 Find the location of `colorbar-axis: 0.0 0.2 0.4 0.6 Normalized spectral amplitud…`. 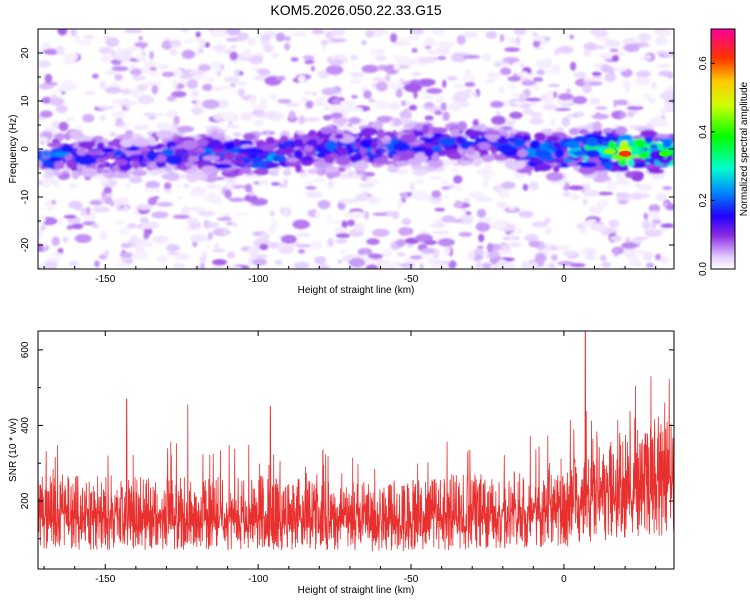

colorbar-axis: 0.0 0.2 0.4 0.6 Normalized spectral amplitud… is located at coordinates (724, 166).